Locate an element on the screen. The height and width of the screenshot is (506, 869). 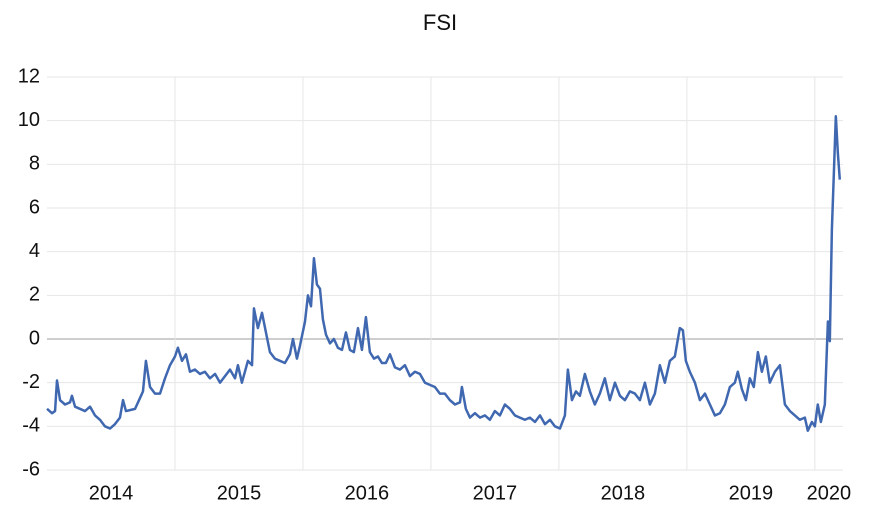
x-tick-label: 2020 is located at coordinates (829, 493).